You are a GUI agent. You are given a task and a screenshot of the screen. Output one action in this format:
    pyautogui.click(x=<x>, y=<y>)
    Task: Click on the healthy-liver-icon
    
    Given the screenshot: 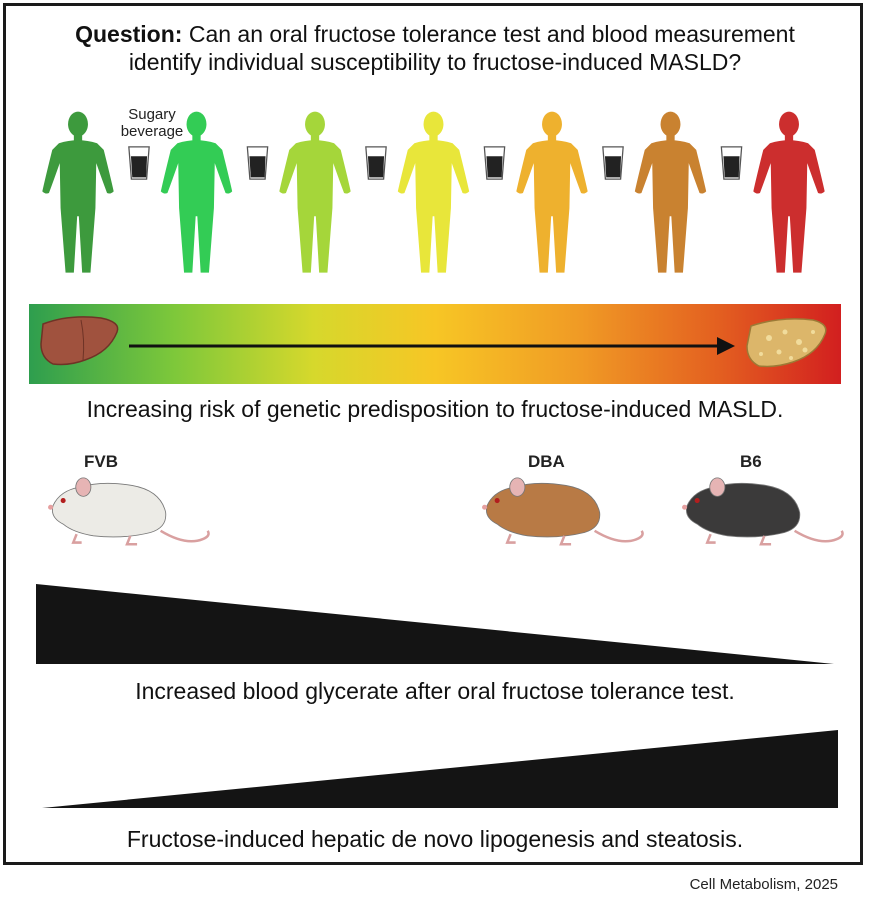 What is the action you would take?
    pyautogui.click(x=79, y=341)
    